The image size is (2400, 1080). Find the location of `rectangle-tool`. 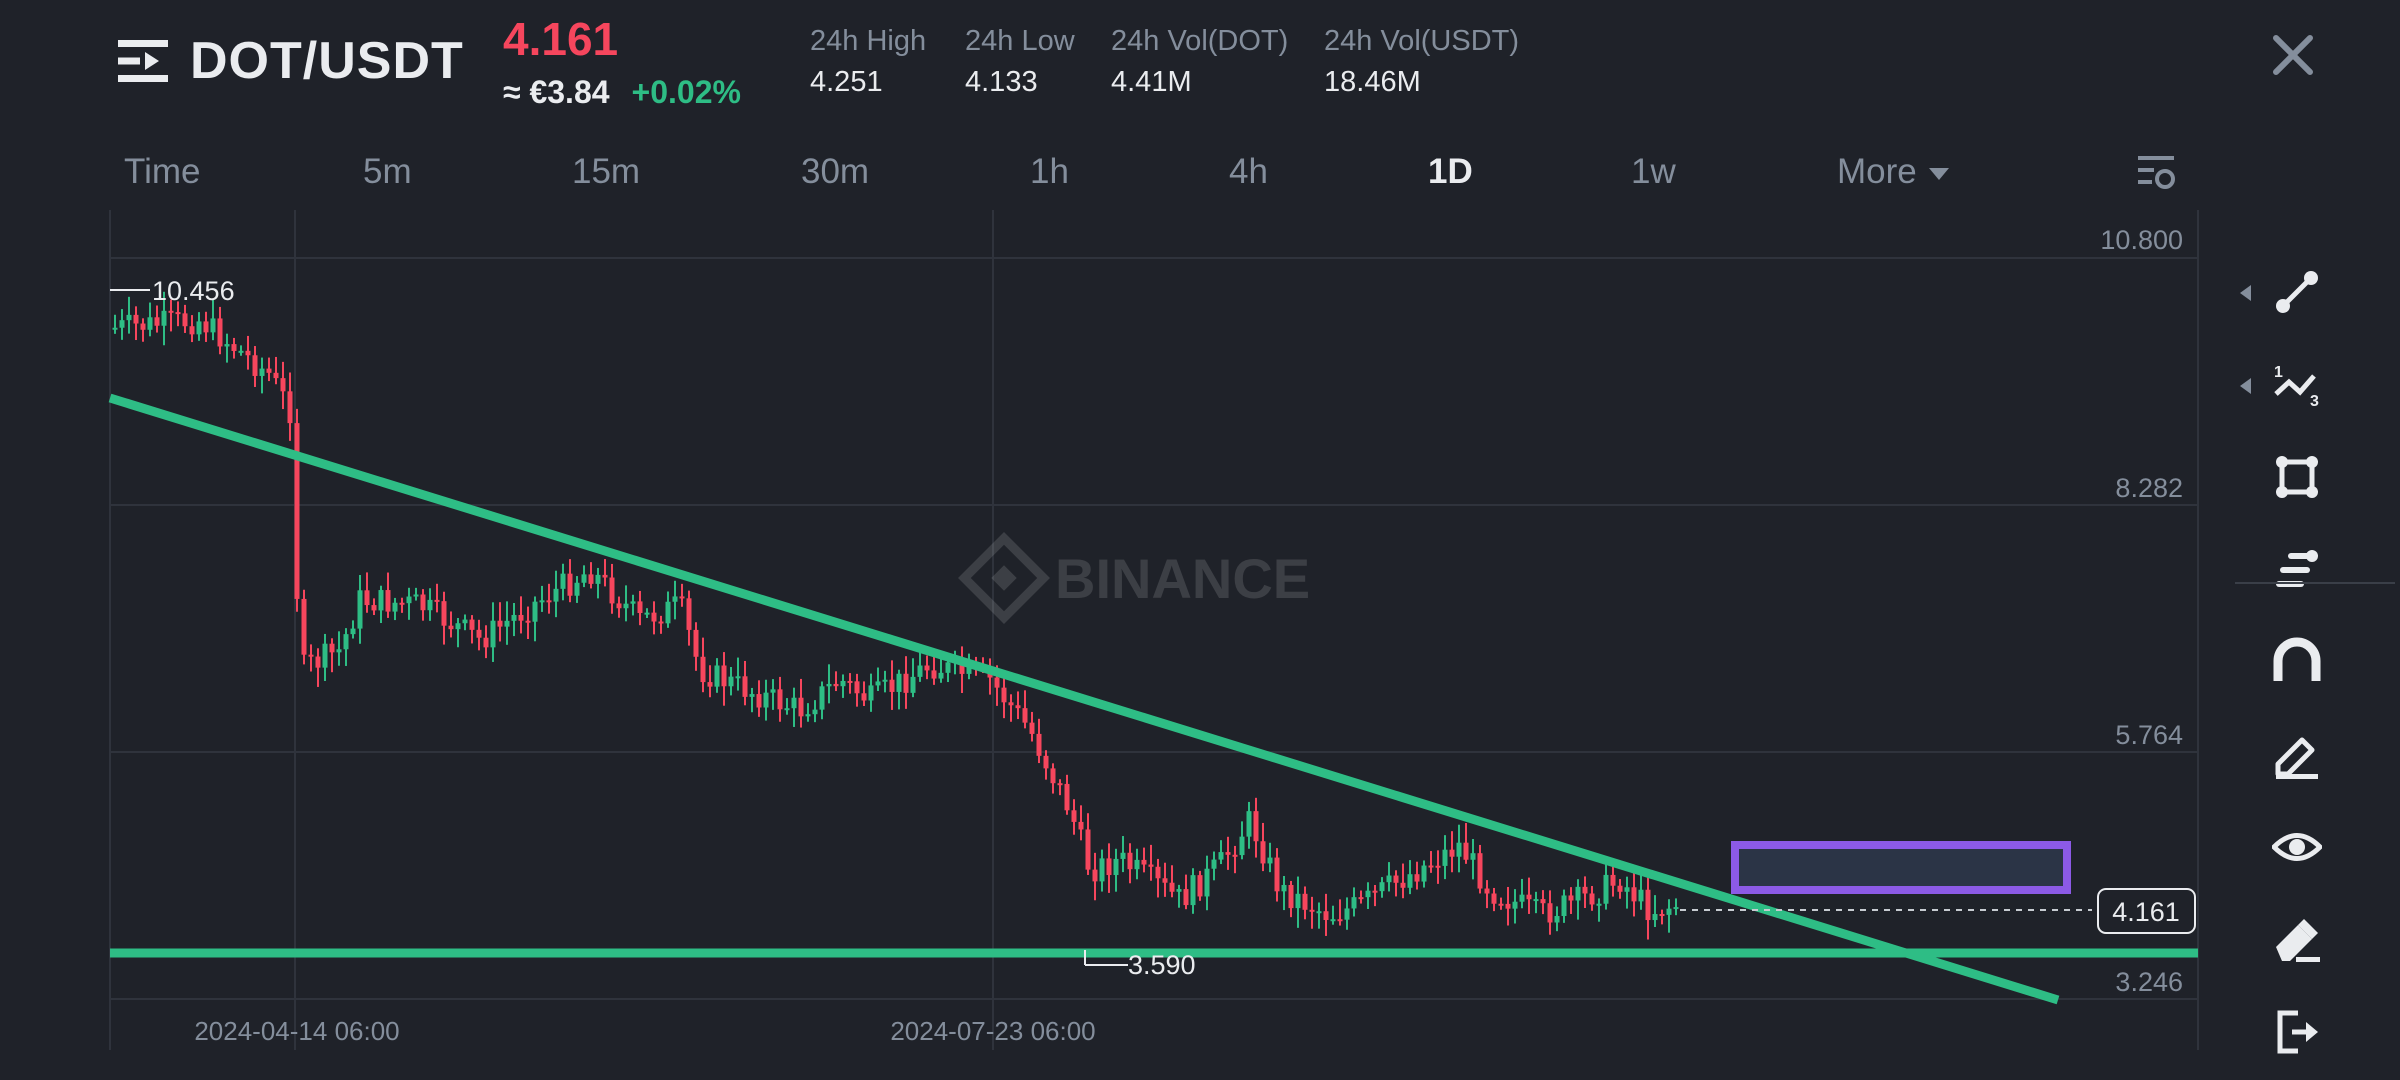

rectangle-tool is located at coordinates (2315, 477).